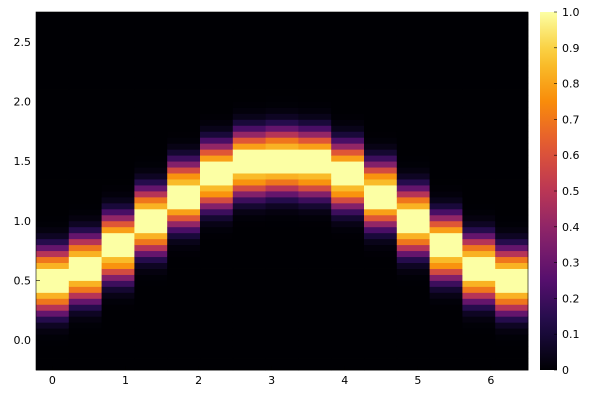 The width and height of the screenshot is (600, 400). Describe the element at coordinates (548, 191) in the screenshot. I see `colorbar` at that location.